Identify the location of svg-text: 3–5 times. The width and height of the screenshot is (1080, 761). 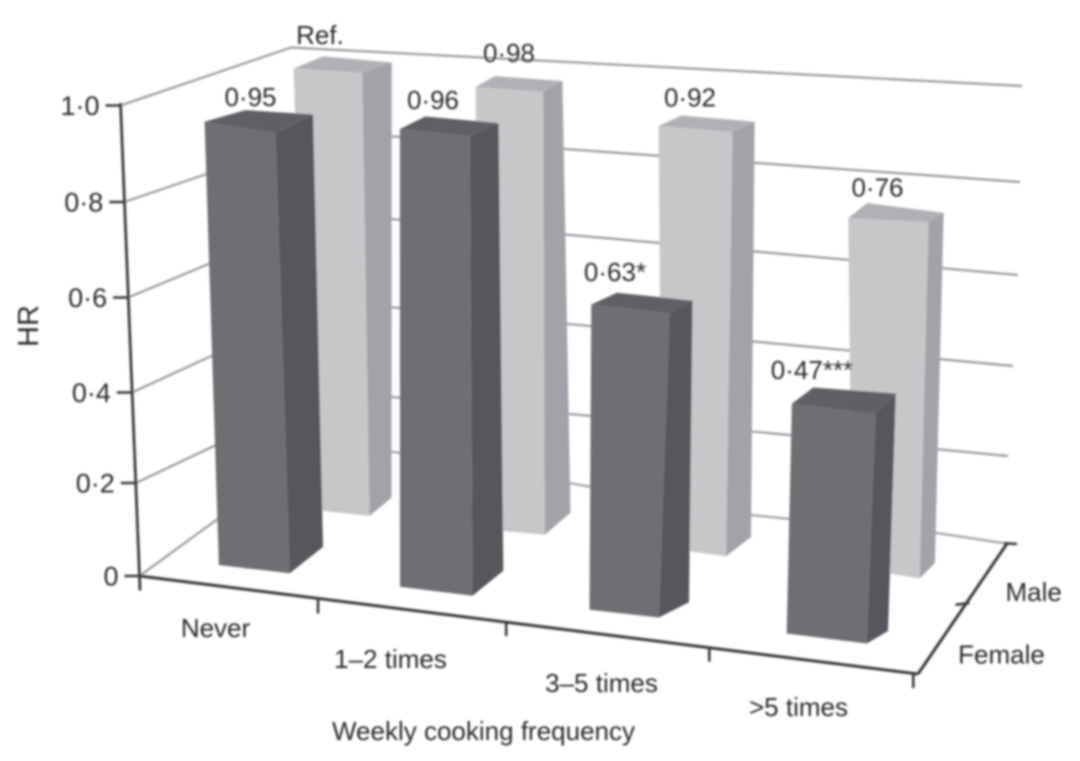
(601, 683).